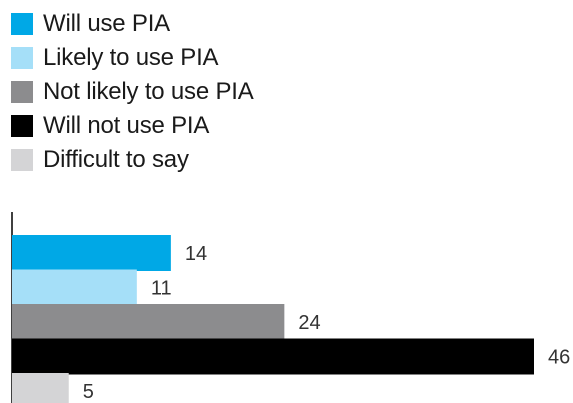  Describe the element at coordinates (309, 323) in the screenshot. I see `bar-value-label-not-likely-to-use: 24` at that location.